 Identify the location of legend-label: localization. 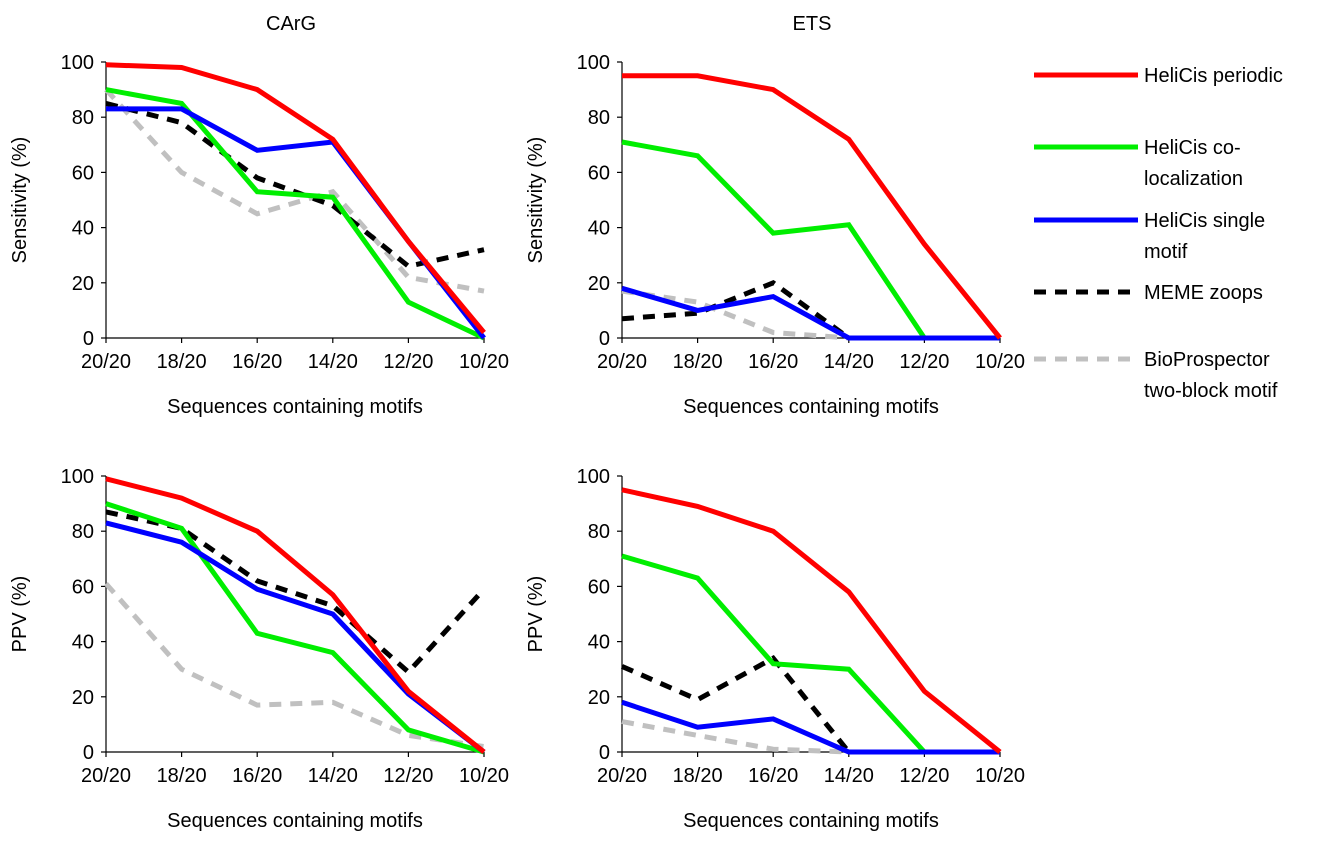
(1193, 179).